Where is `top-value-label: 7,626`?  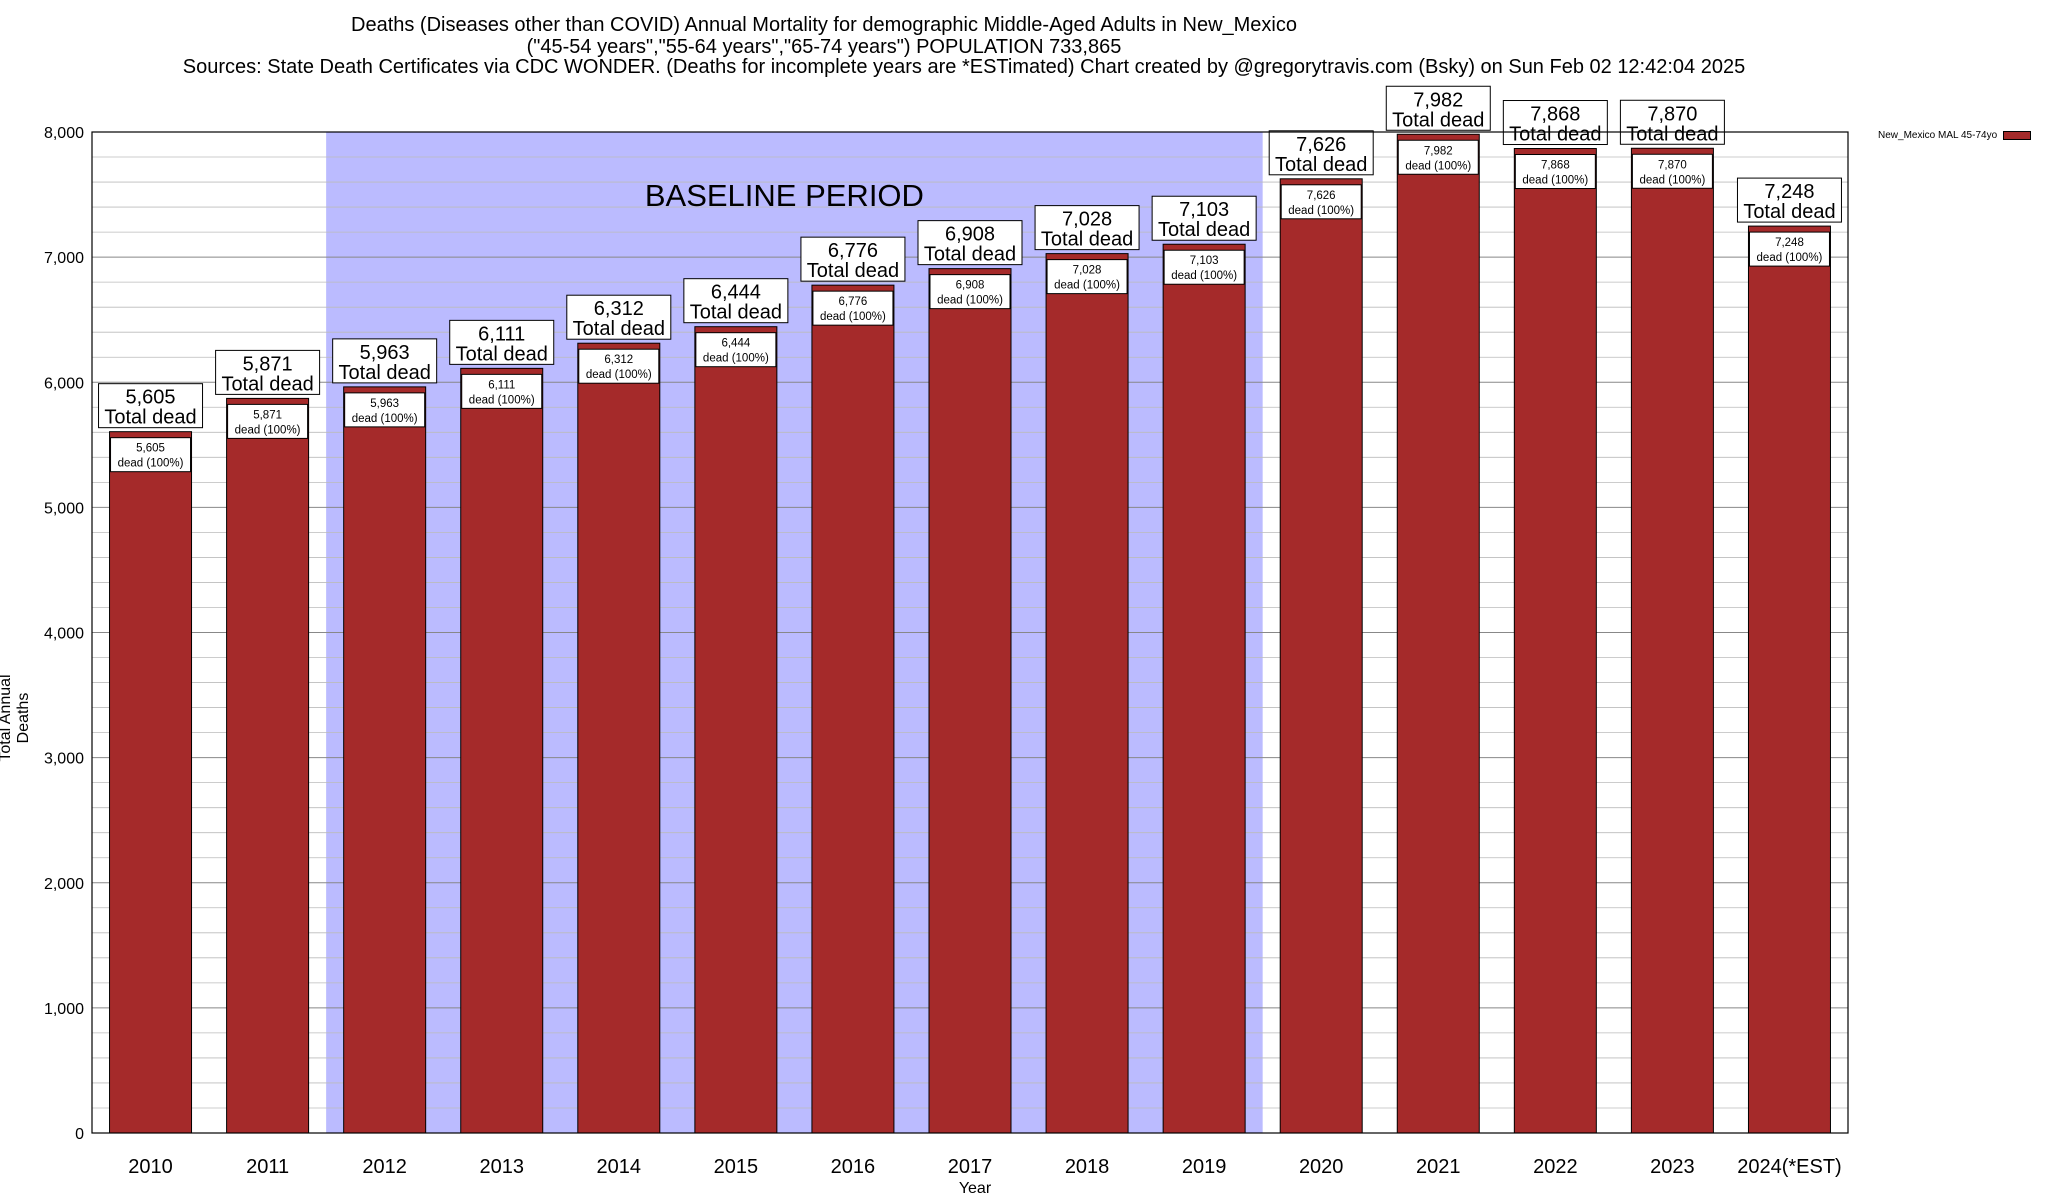 top-value-label: 7,626 is located at coordinates (1321, 145).